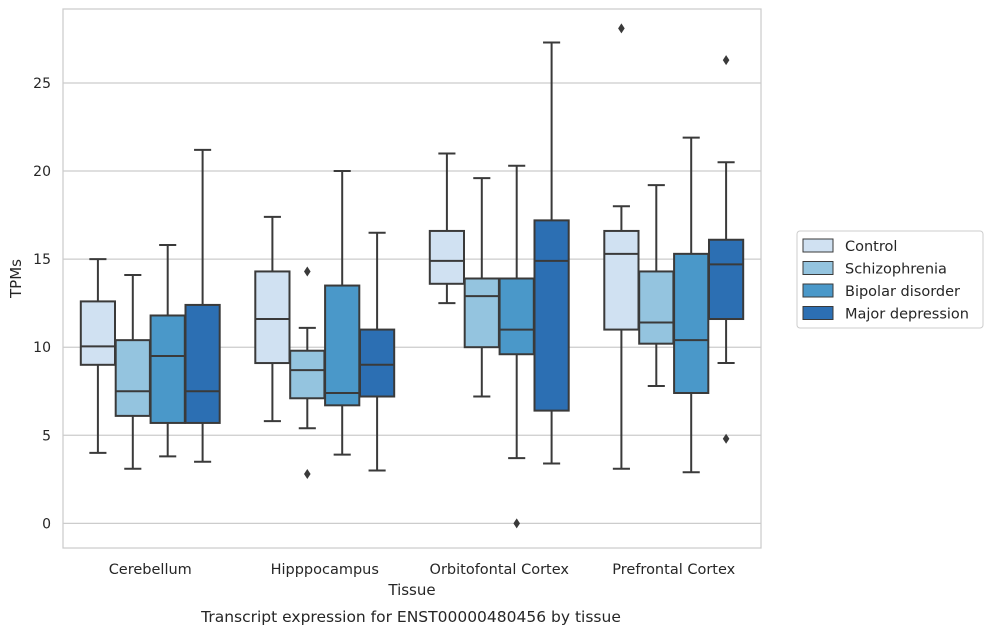  Describe the element at coordinates (46, 524) in the screenshot. I see `y-tick-label: 0` at that location.